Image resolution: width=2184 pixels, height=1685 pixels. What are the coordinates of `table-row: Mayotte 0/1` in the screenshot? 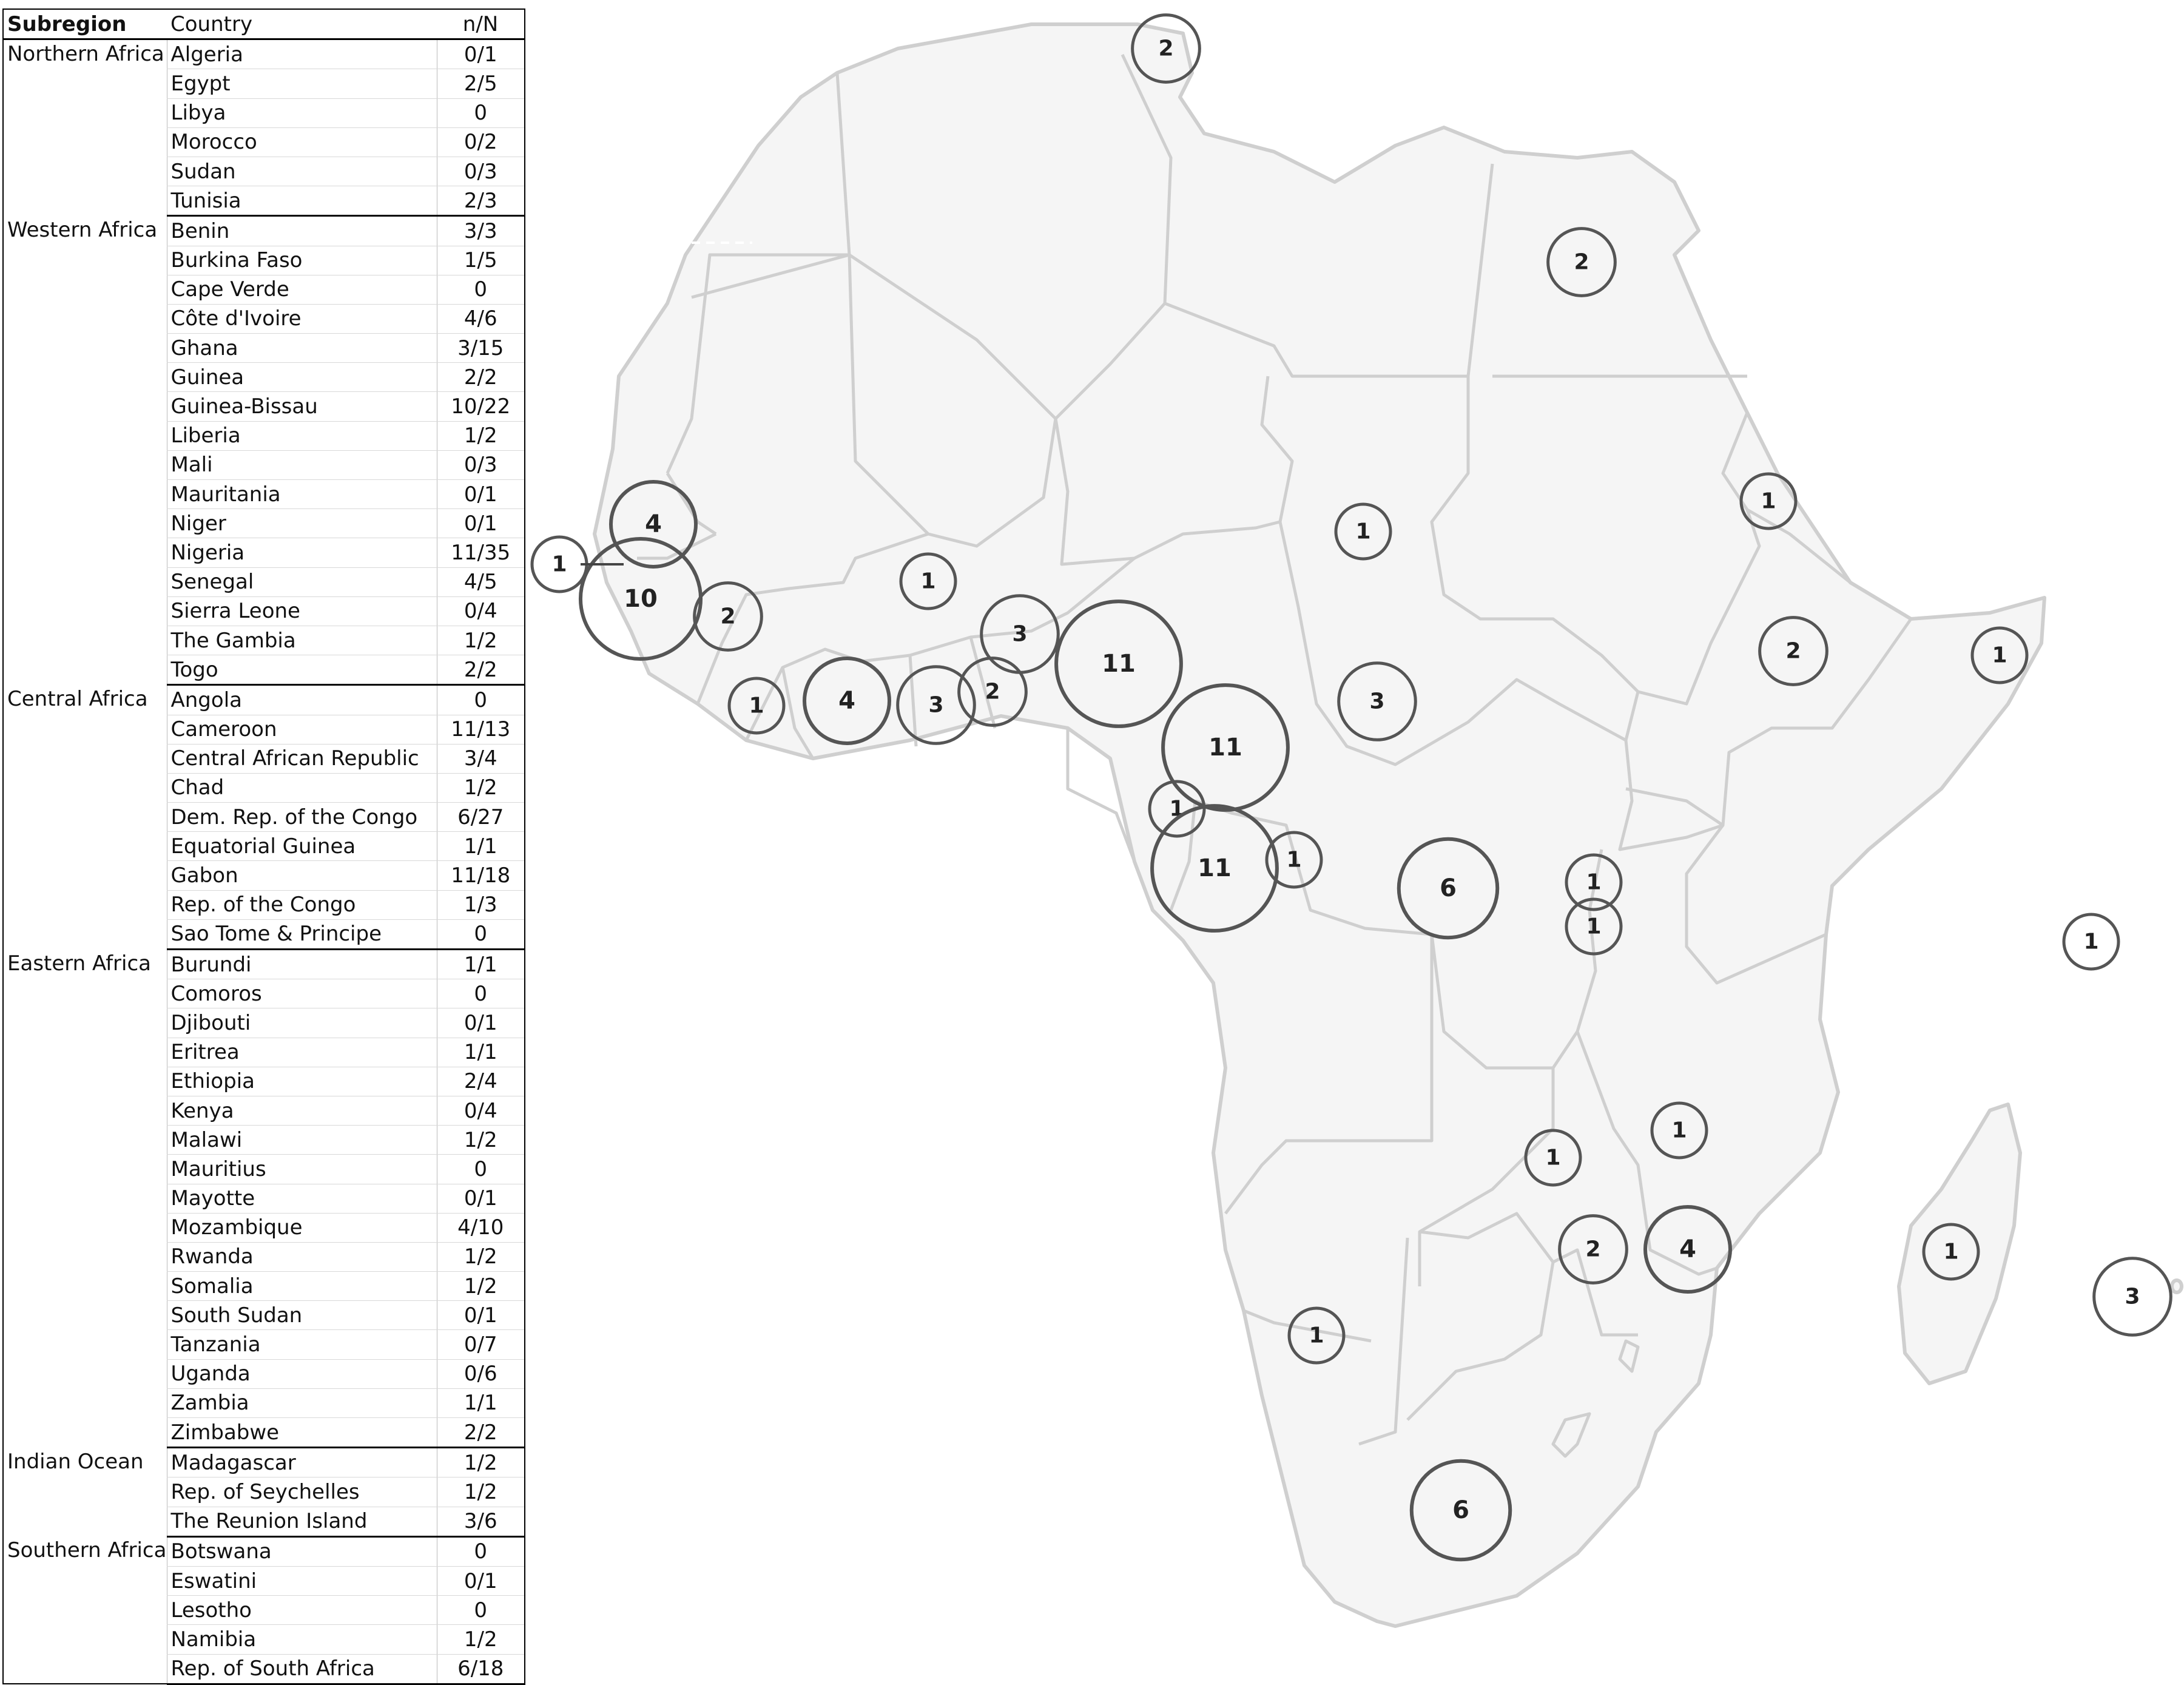 It's located at (264, 1199).